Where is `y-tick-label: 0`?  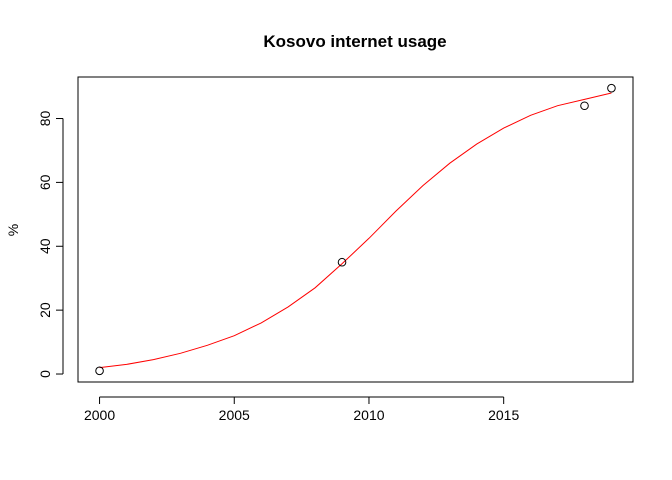 y-tick-label: 0 is located at coordinates (45, 374).